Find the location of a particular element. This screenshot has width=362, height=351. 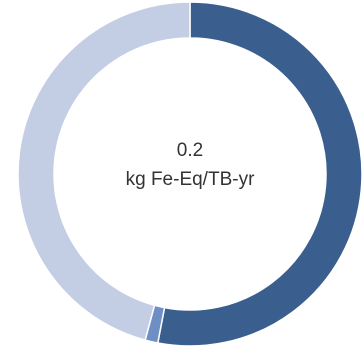

center-value-label: 0.2 is located at coordinates (190, 150).